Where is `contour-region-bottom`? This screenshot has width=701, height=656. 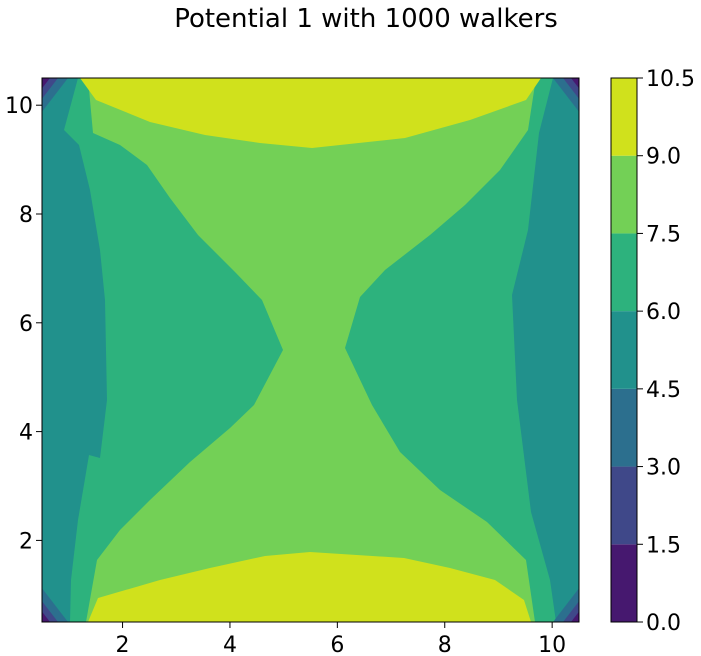
contour-region-bottom is located at coordinates (309, 587).